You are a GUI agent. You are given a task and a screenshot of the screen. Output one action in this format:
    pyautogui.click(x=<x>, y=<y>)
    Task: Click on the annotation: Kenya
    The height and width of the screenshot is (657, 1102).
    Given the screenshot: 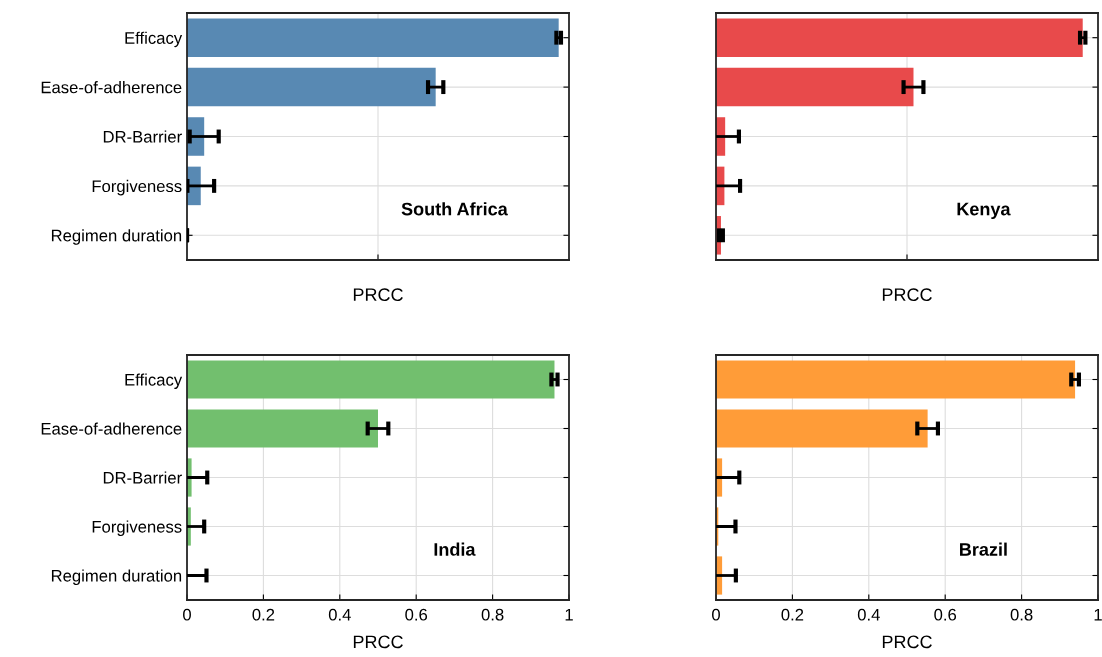 What is the action you would take?
    pyautogui.click(x=984, y=211)
    